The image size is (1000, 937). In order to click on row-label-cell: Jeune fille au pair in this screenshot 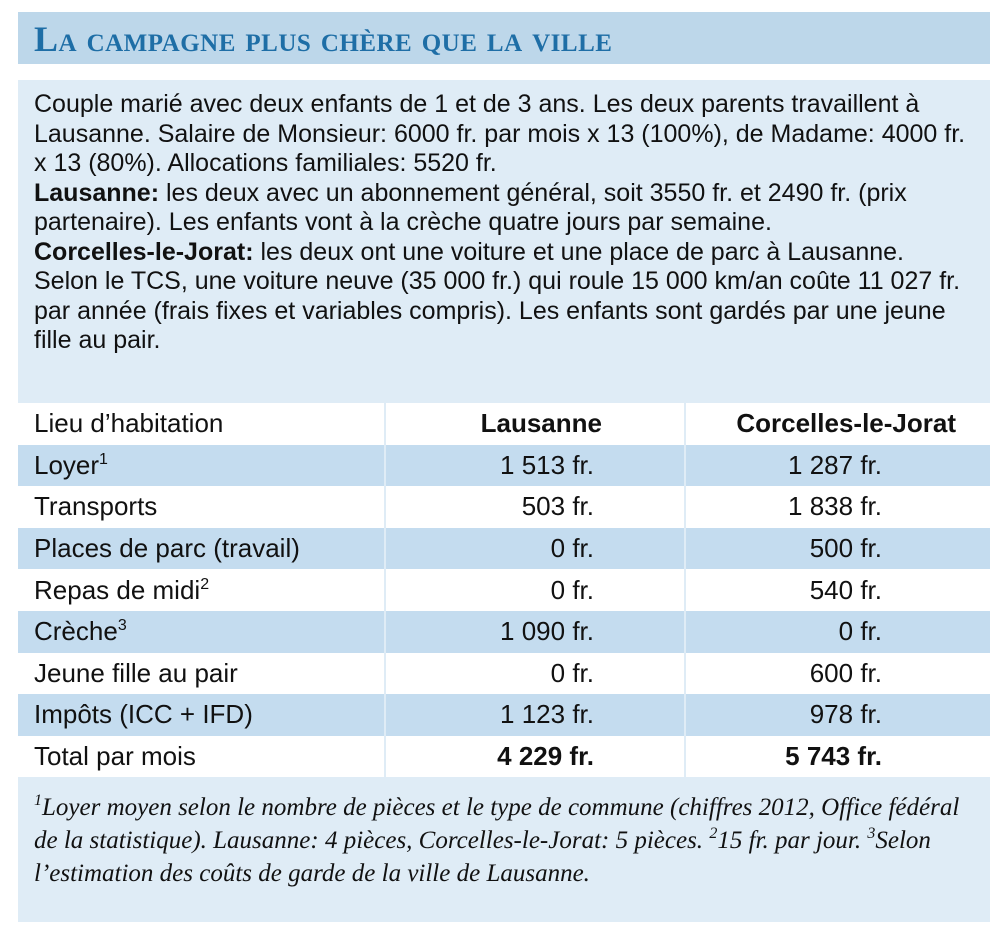, I will do `click(201, 674)`.